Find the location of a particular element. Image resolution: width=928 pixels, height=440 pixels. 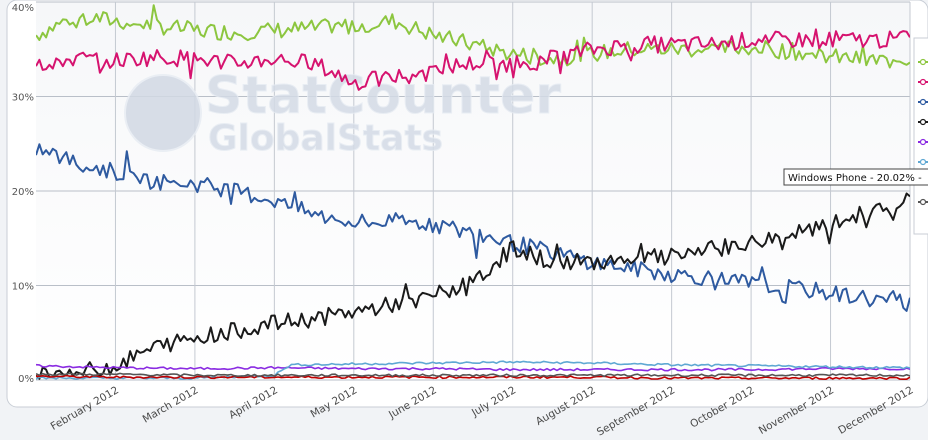

globe-icon is located at coordinates (163, 113).